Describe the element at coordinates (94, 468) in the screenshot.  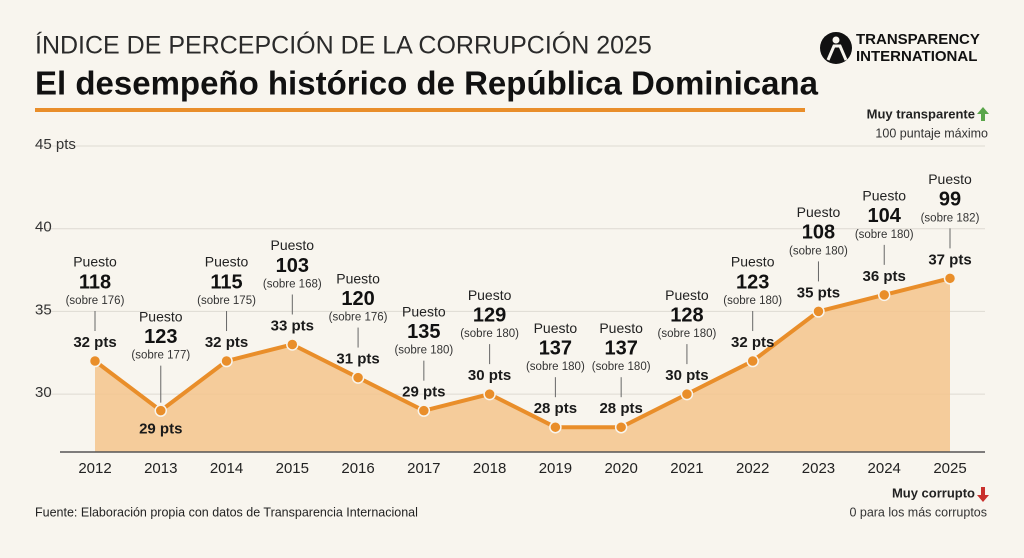
I see `x-tick-label: 2012` at that location.